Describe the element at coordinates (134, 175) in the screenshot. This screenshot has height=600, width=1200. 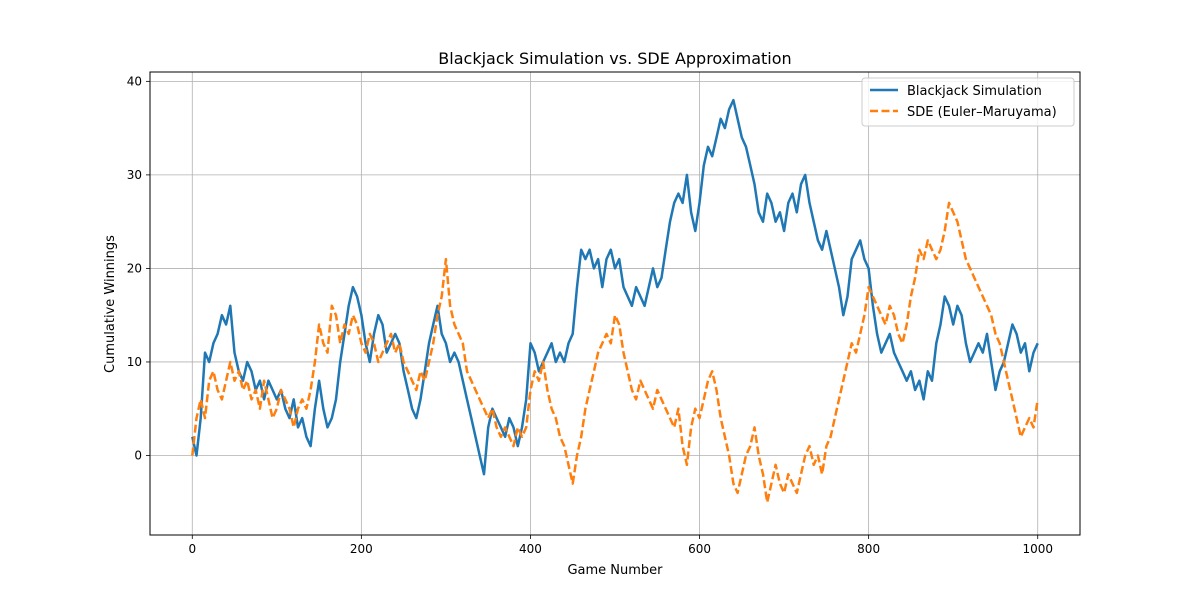
I see `y-tick-label: 30` at that location.